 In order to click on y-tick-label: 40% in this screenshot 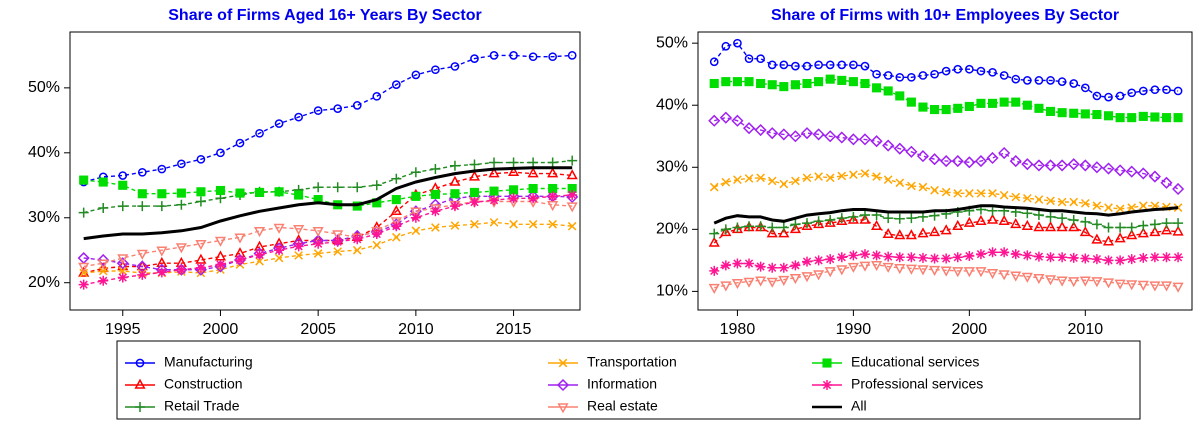, I will do `click(672, 104)`.